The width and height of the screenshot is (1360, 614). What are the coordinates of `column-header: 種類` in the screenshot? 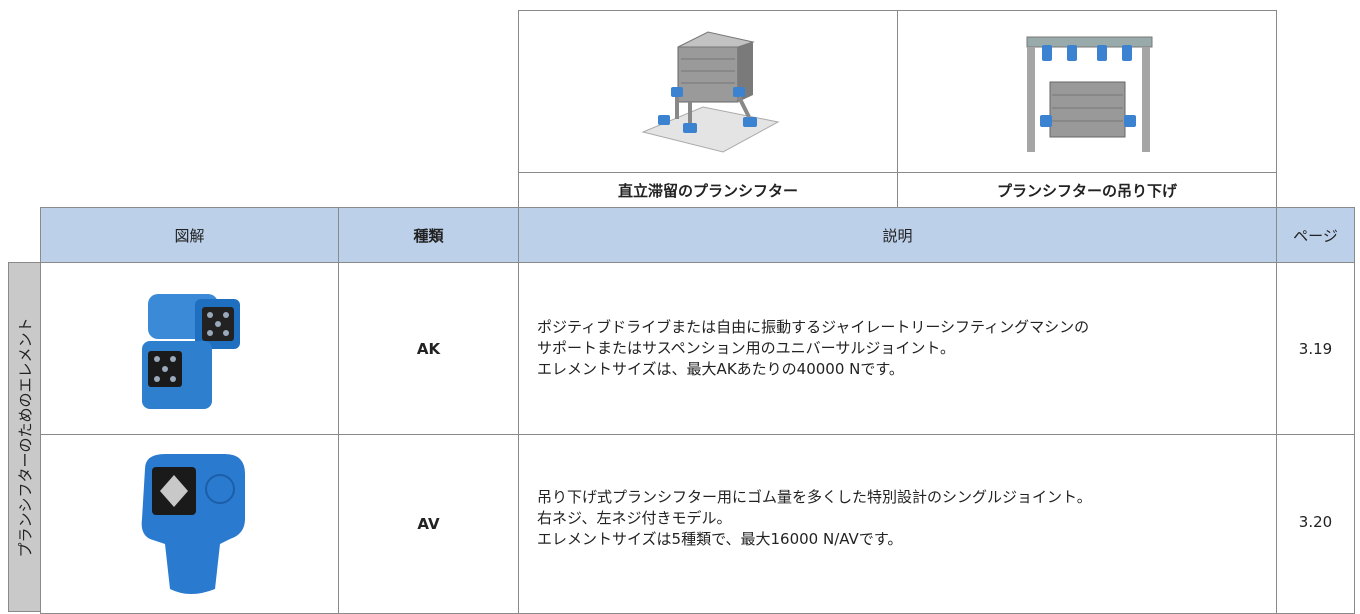 It's located at (428, 235).